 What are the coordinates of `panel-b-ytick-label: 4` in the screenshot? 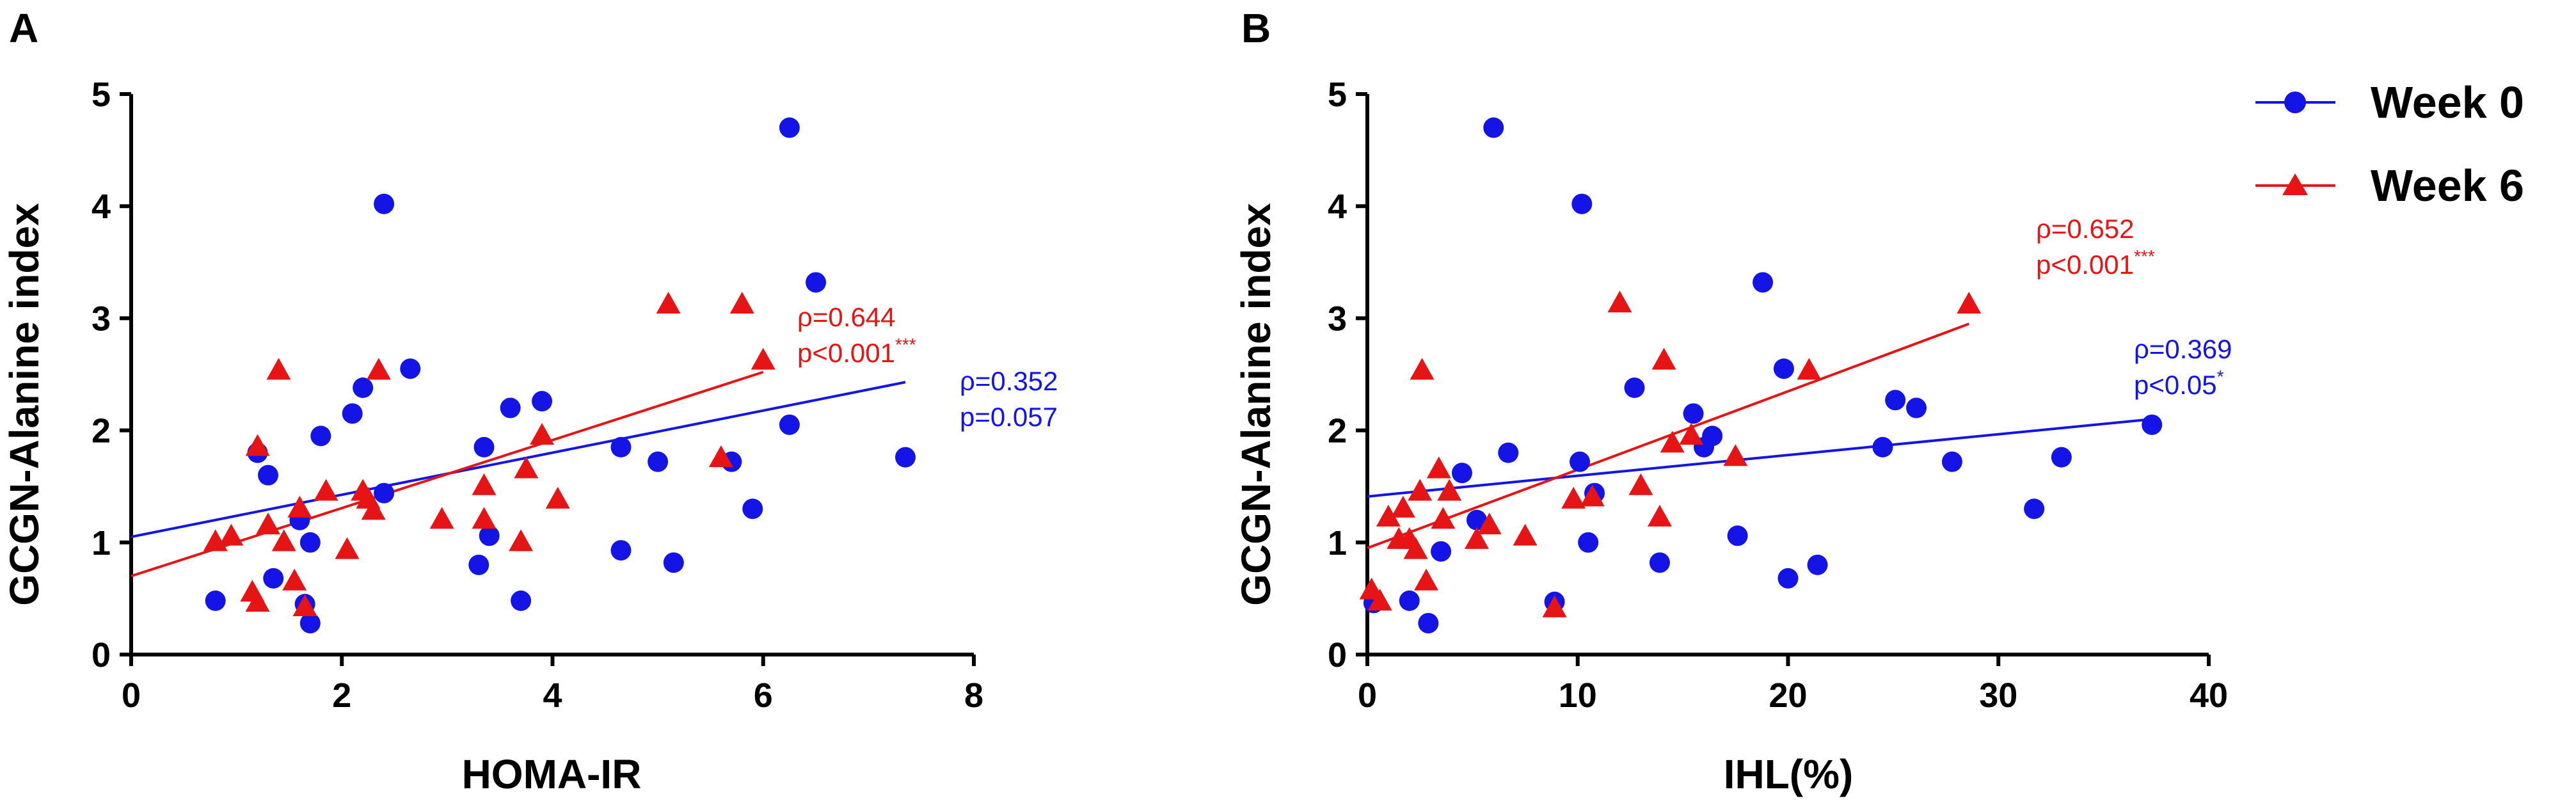 It's located at (1337, 207).